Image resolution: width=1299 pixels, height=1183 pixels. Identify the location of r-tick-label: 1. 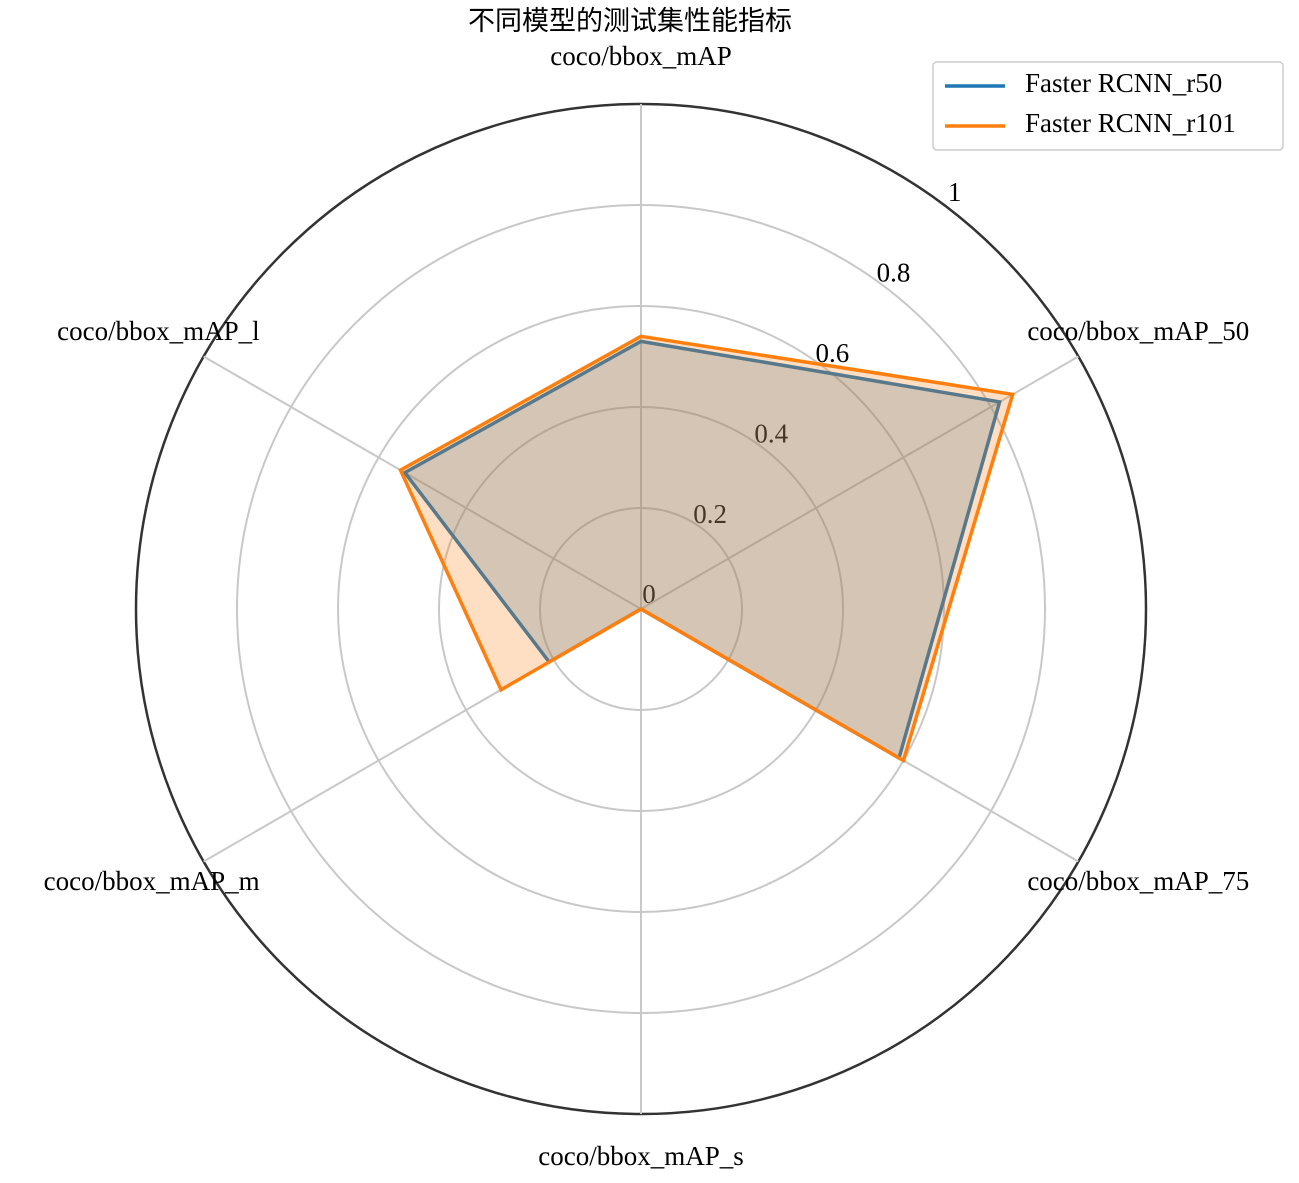
(955, 192).